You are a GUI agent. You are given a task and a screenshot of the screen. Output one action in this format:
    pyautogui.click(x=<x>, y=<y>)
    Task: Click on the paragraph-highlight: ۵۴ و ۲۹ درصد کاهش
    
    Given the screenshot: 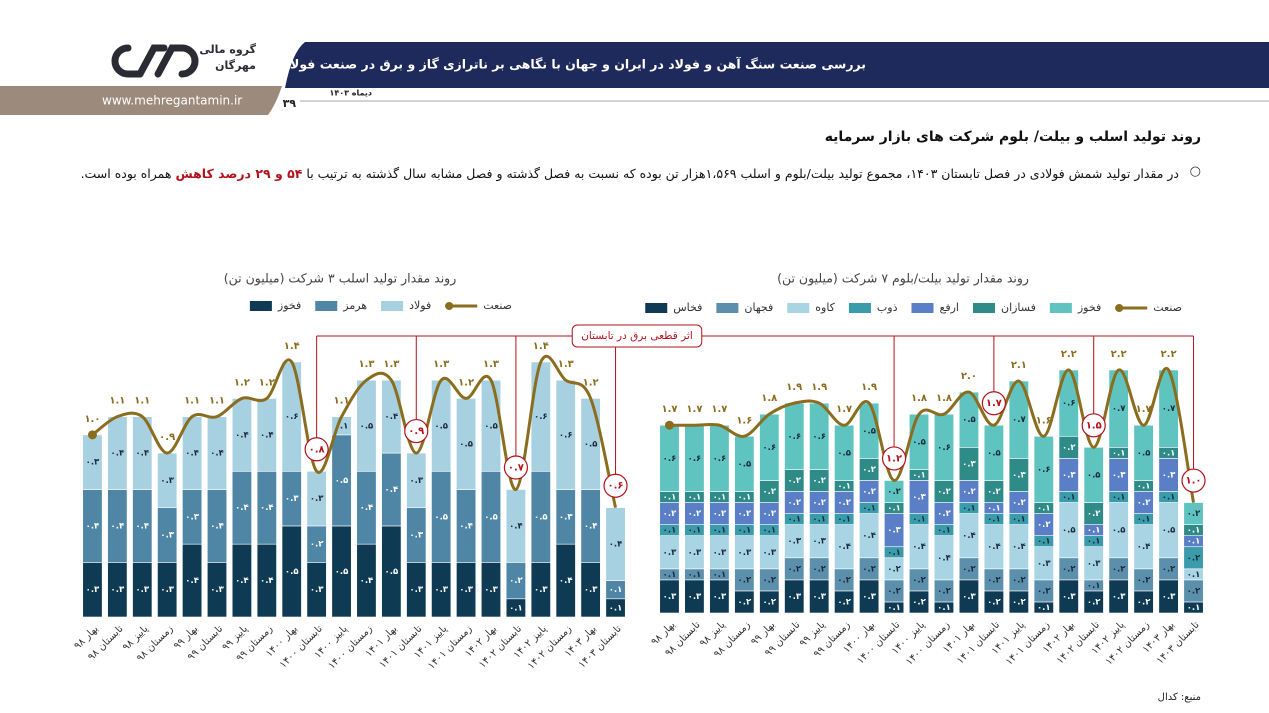 What is the action you would take?
    pyautogui.click(x=239, y=173)
    